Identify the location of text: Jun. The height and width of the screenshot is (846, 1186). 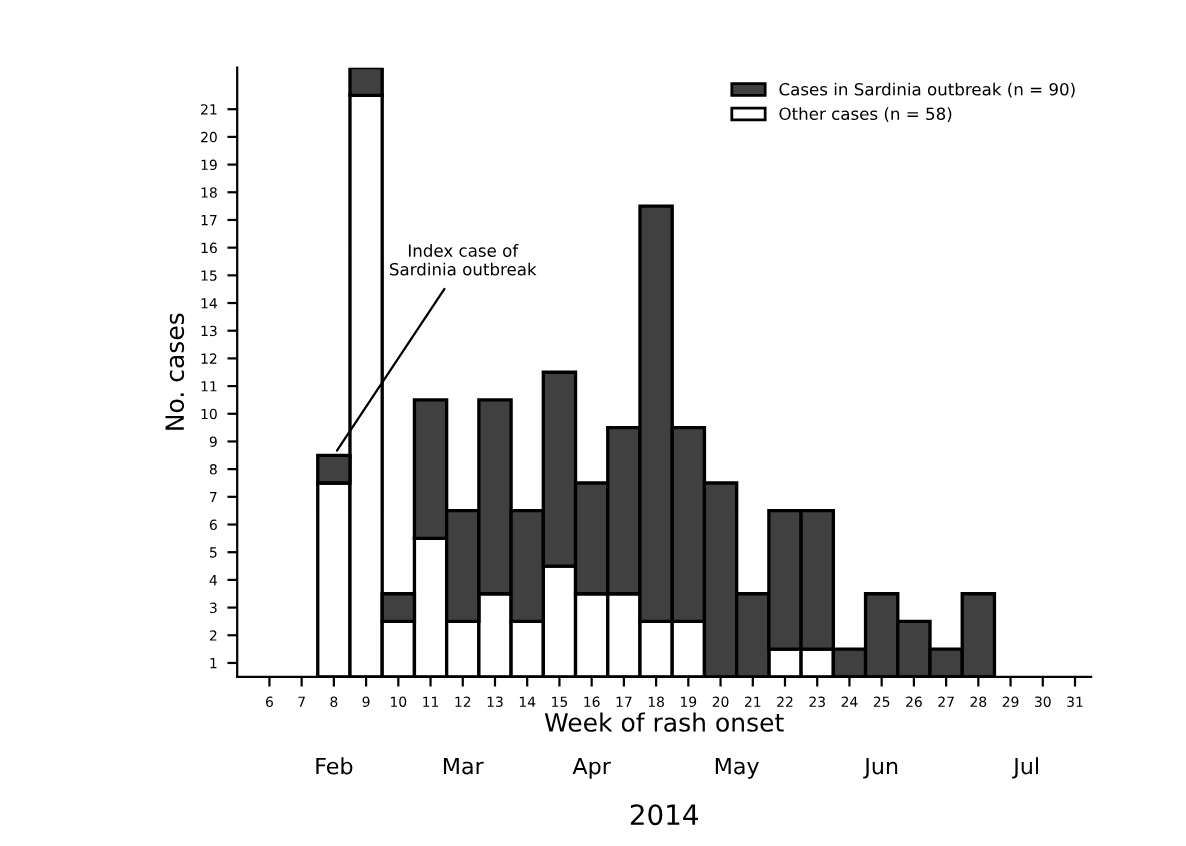
(880, 768).